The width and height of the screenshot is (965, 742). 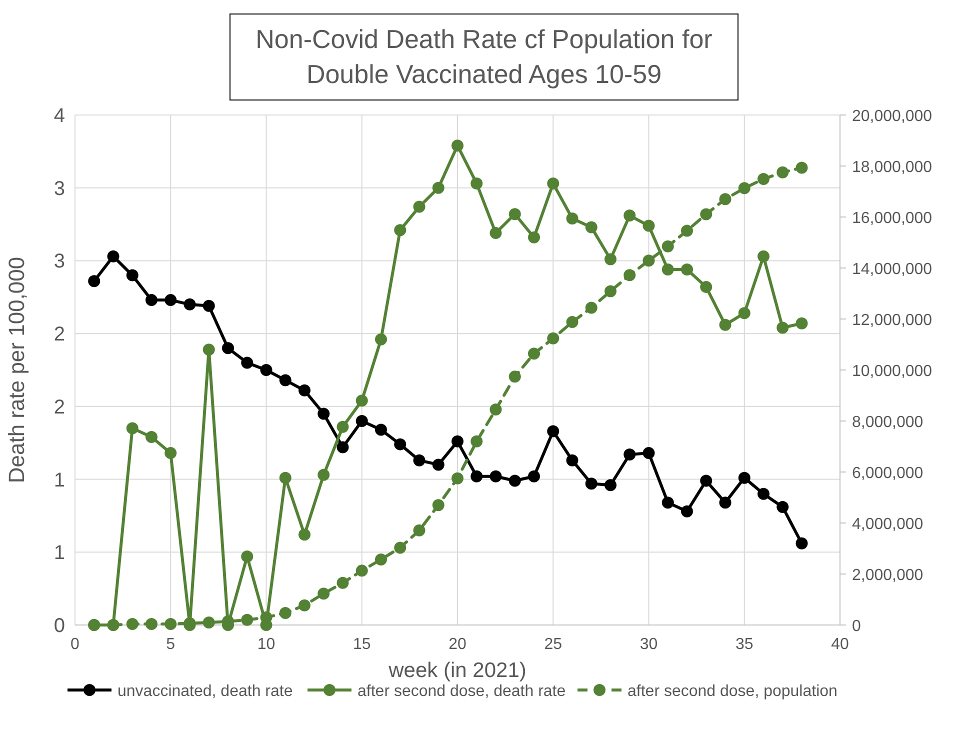 What do you see at coordinates (361, 644) in the screenshot?
I see `x-tick-label: 15` at bounding box center [361, 644].